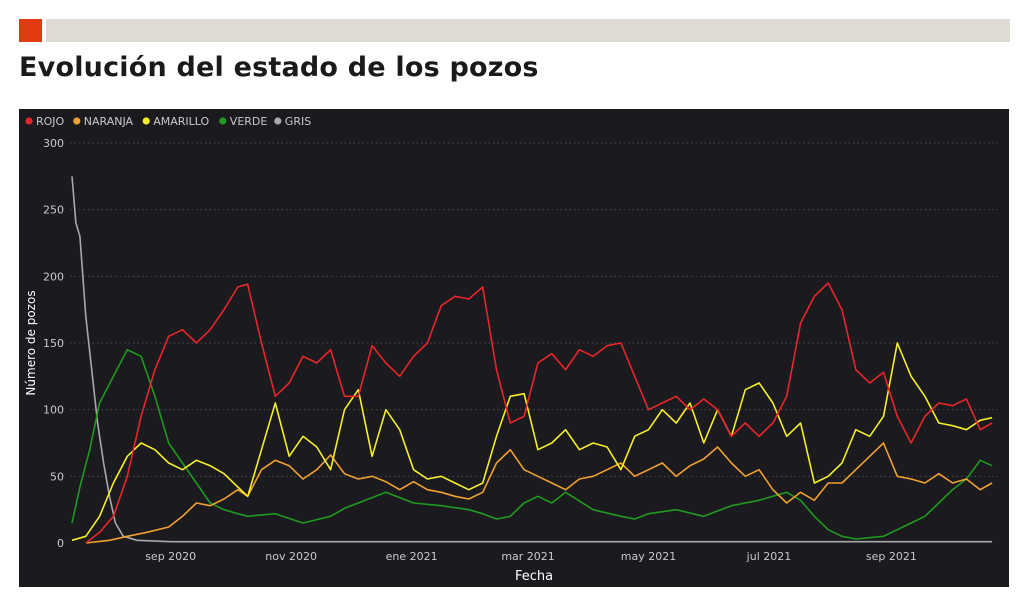 This screenshot has width=1024, height=605. What do you see at coordinates (181, 121) in the screenshot?
I see `legend-label-amarillo: AMARILLO` at bounding box center [181, 121].